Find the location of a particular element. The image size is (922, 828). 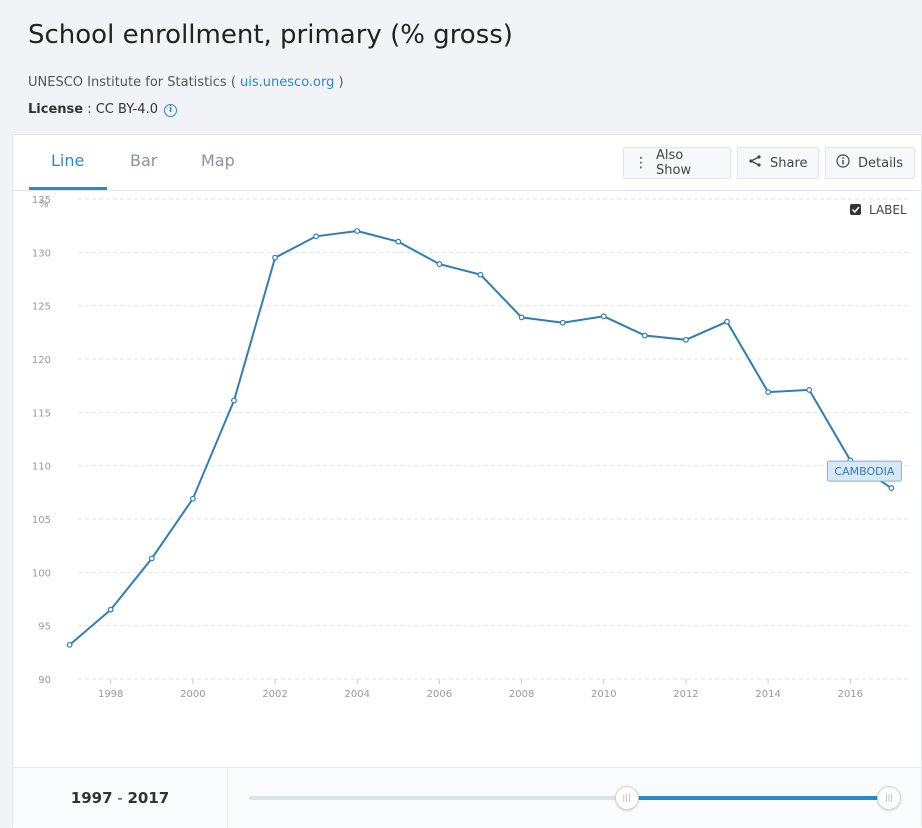

range-slider-fill is located at coordinates (757, 798).